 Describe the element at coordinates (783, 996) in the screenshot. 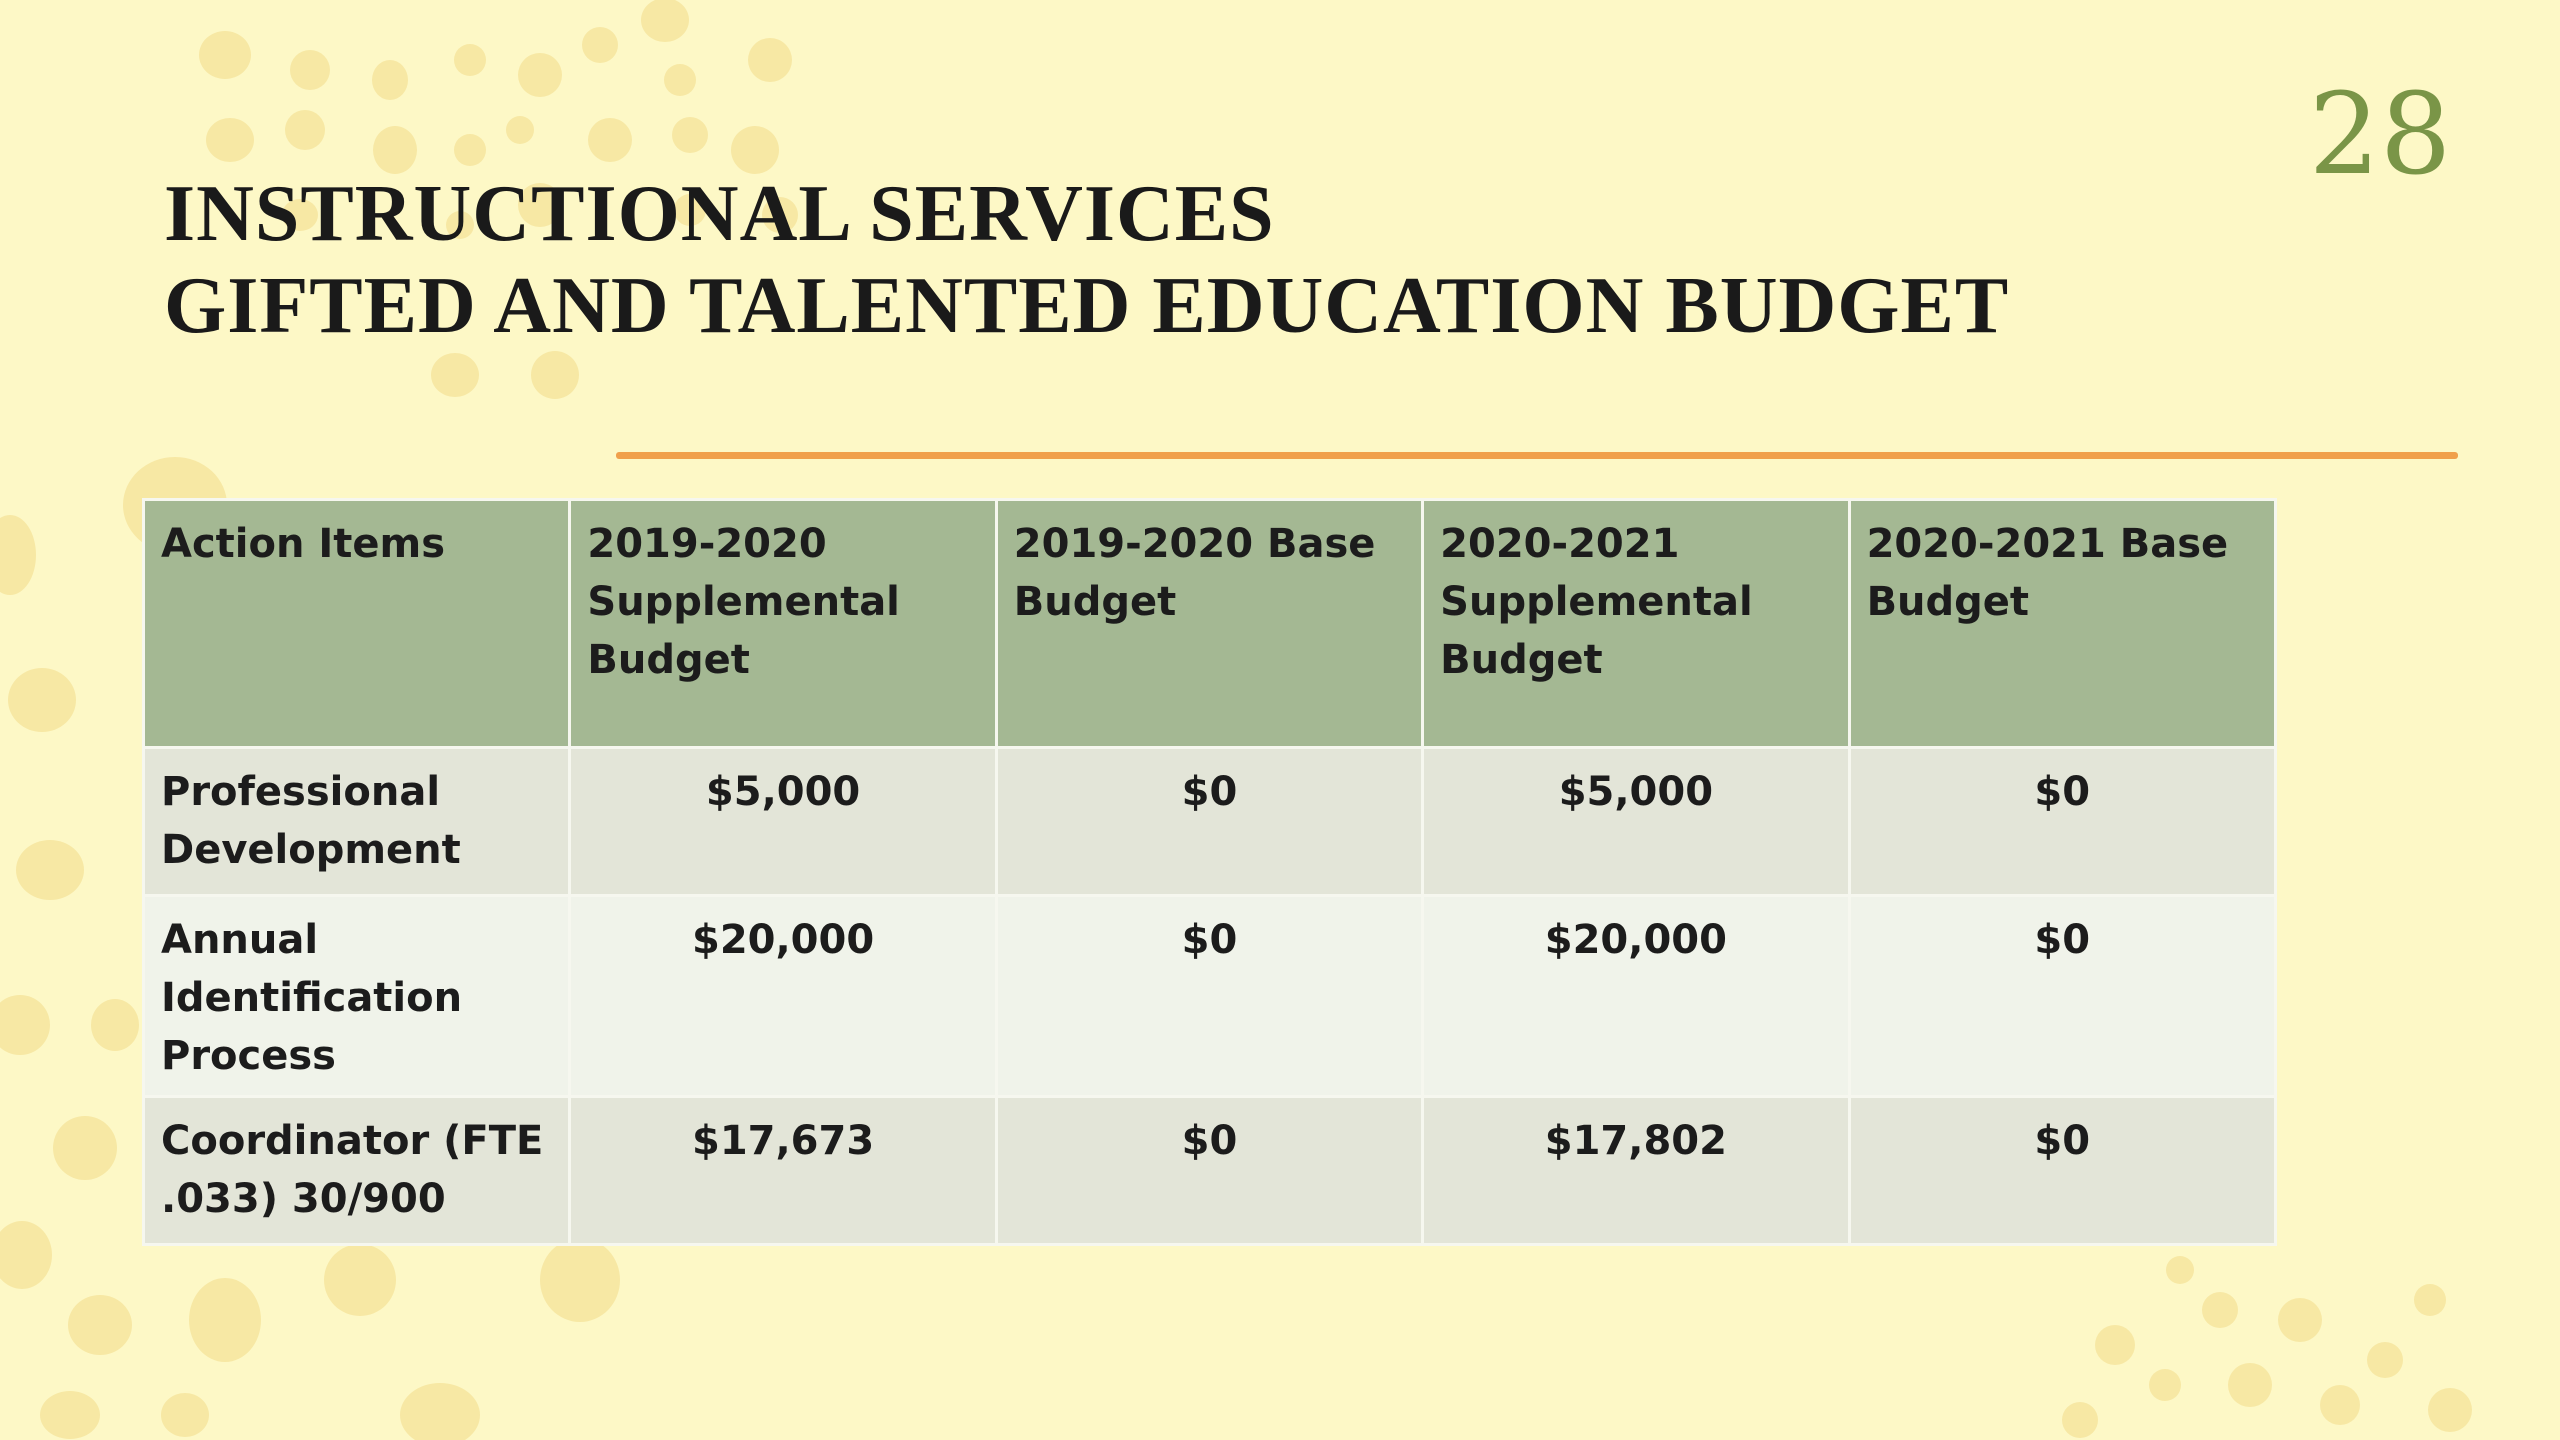

I see `supplemental-2019-2020-cell: $20,000` at that location.